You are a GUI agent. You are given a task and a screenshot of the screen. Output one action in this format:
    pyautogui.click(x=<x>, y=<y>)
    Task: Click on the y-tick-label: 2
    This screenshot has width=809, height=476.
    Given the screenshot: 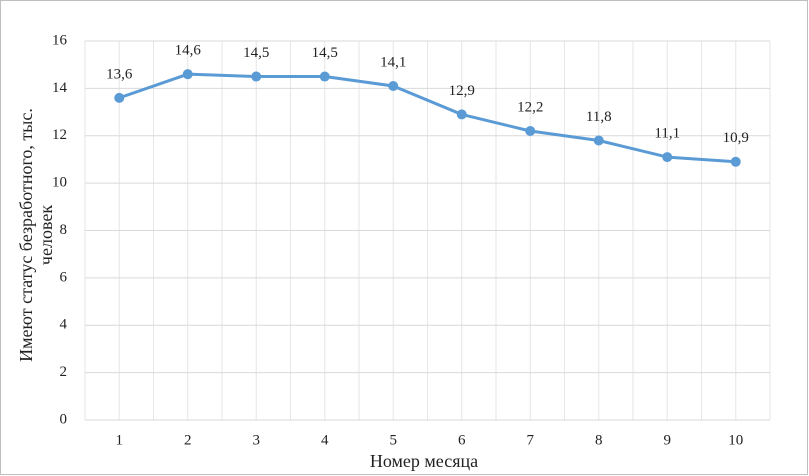 What is the action you would take?
    pyautogui.click(x=64, y=372)
    